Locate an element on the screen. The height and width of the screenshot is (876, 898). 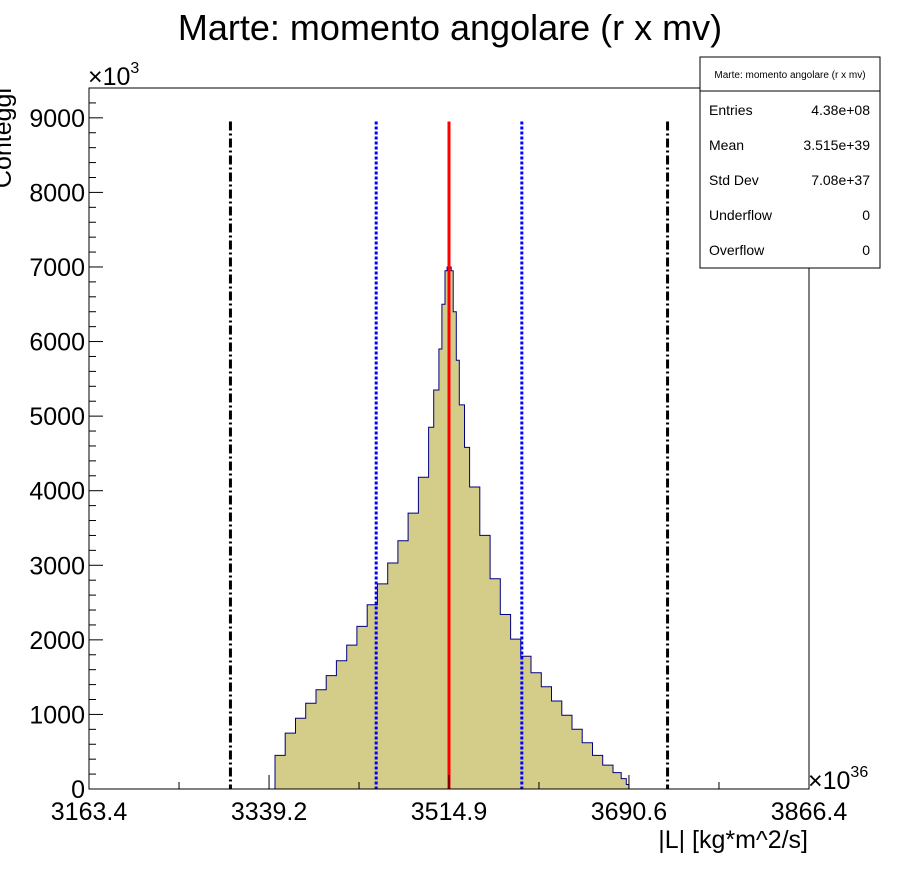
x-axis: 3163.4 3339.2 3514.9 3690.6 3866.4 is located at coordinates (449, 800).